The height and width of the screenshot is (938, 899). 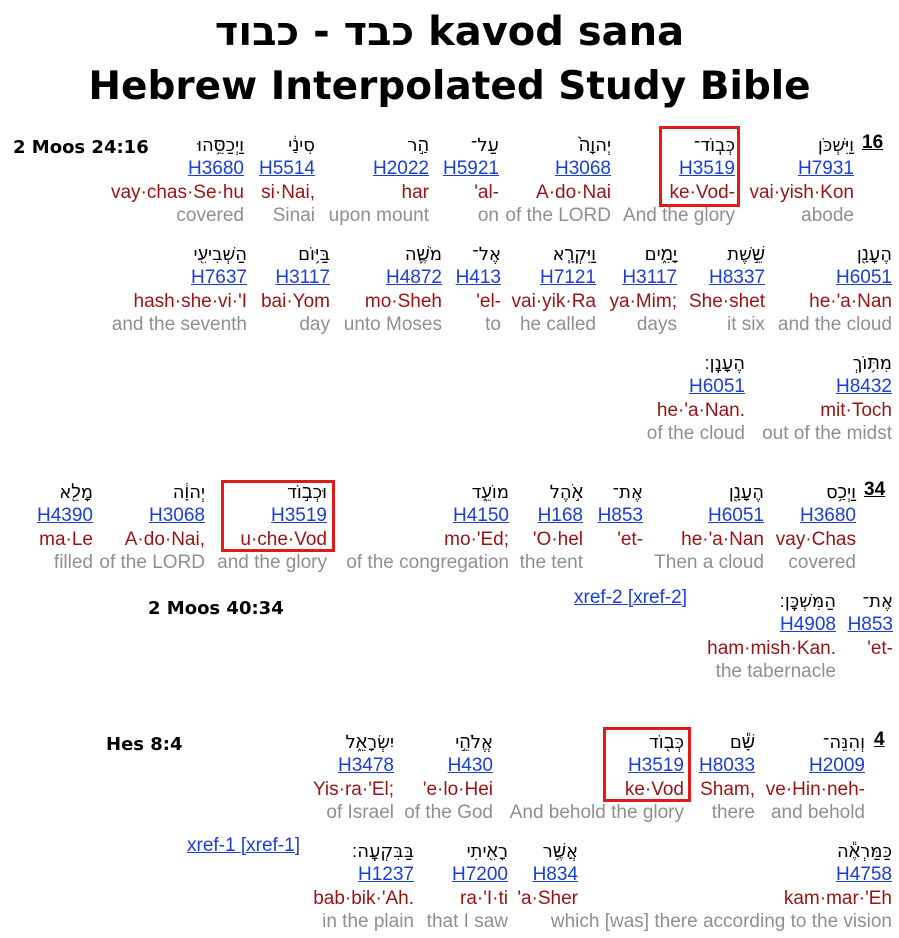 I want to click on strongs-link: H430, so click(x=470, y=766).